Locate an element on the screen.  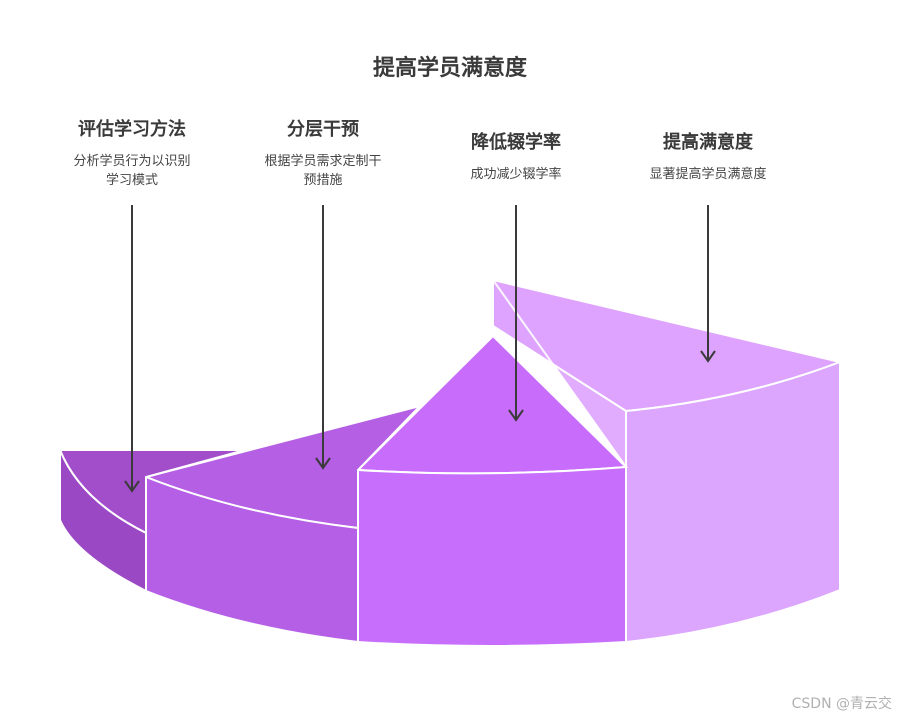
watermark: CSDN @青云交 is located at coordinates (841, 704).